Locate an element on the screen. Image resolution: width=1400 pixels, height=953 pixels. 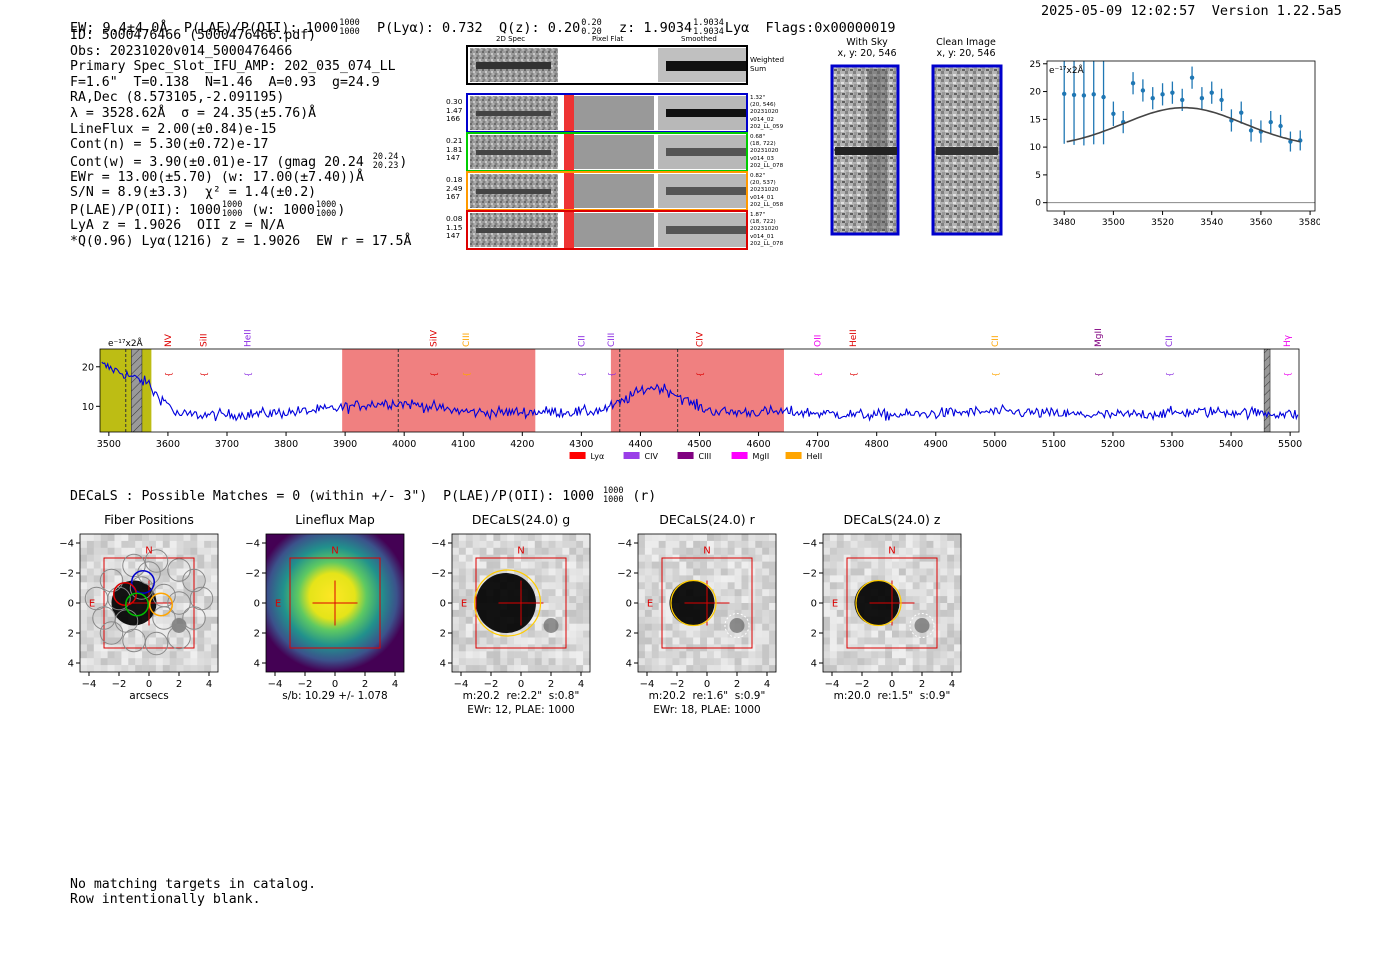
legend-label: CIII is located at coordinates (705, 456).